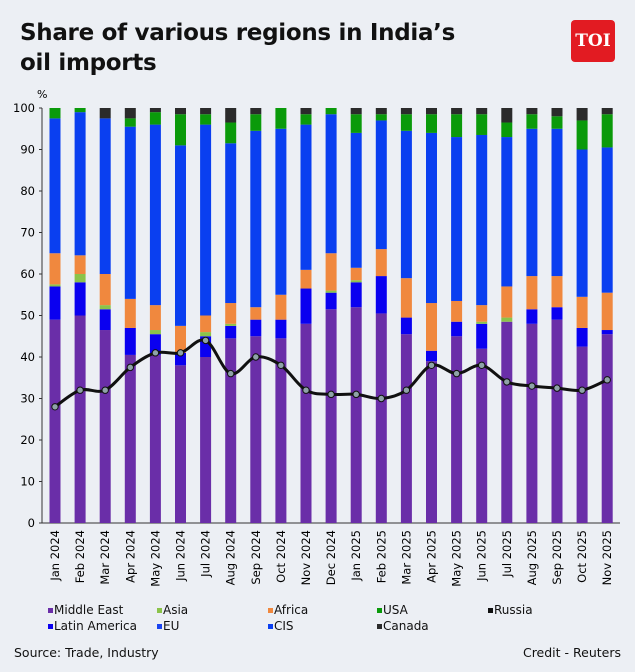 The width and height of the screenshot is (635, 672). Describe the element at coordinates (168, 626) in the screenshot. I see `legend-item: EU` at that location.